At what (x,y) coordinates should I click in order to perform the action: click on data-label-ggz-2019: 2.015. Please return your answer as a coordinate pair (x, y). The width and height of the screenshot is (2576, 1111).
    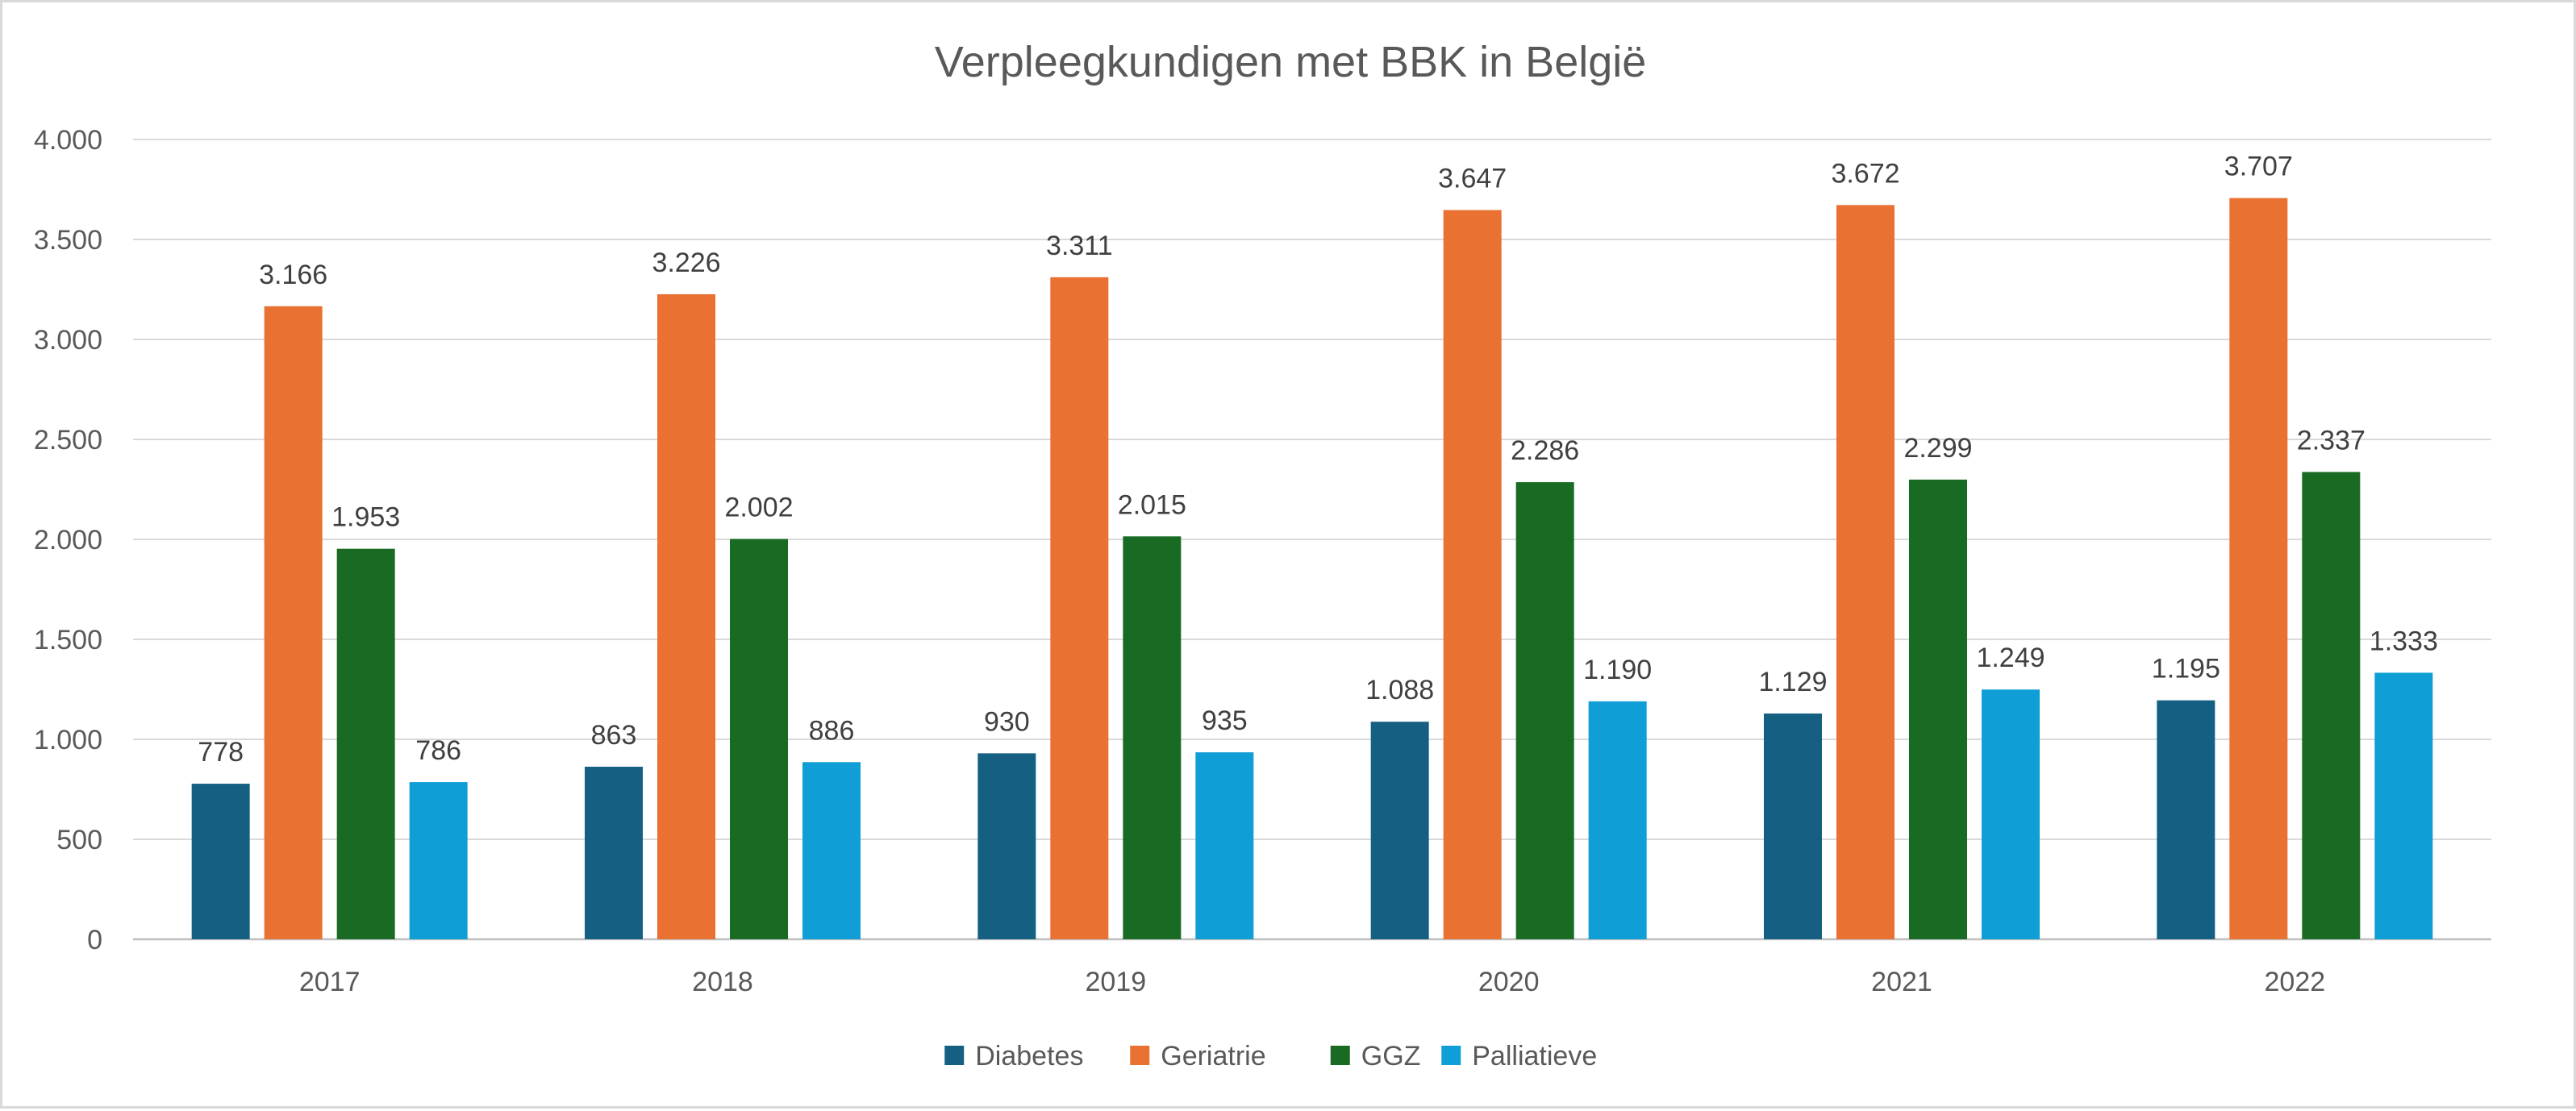
    Looking at the image, I should click on (1152, 504).